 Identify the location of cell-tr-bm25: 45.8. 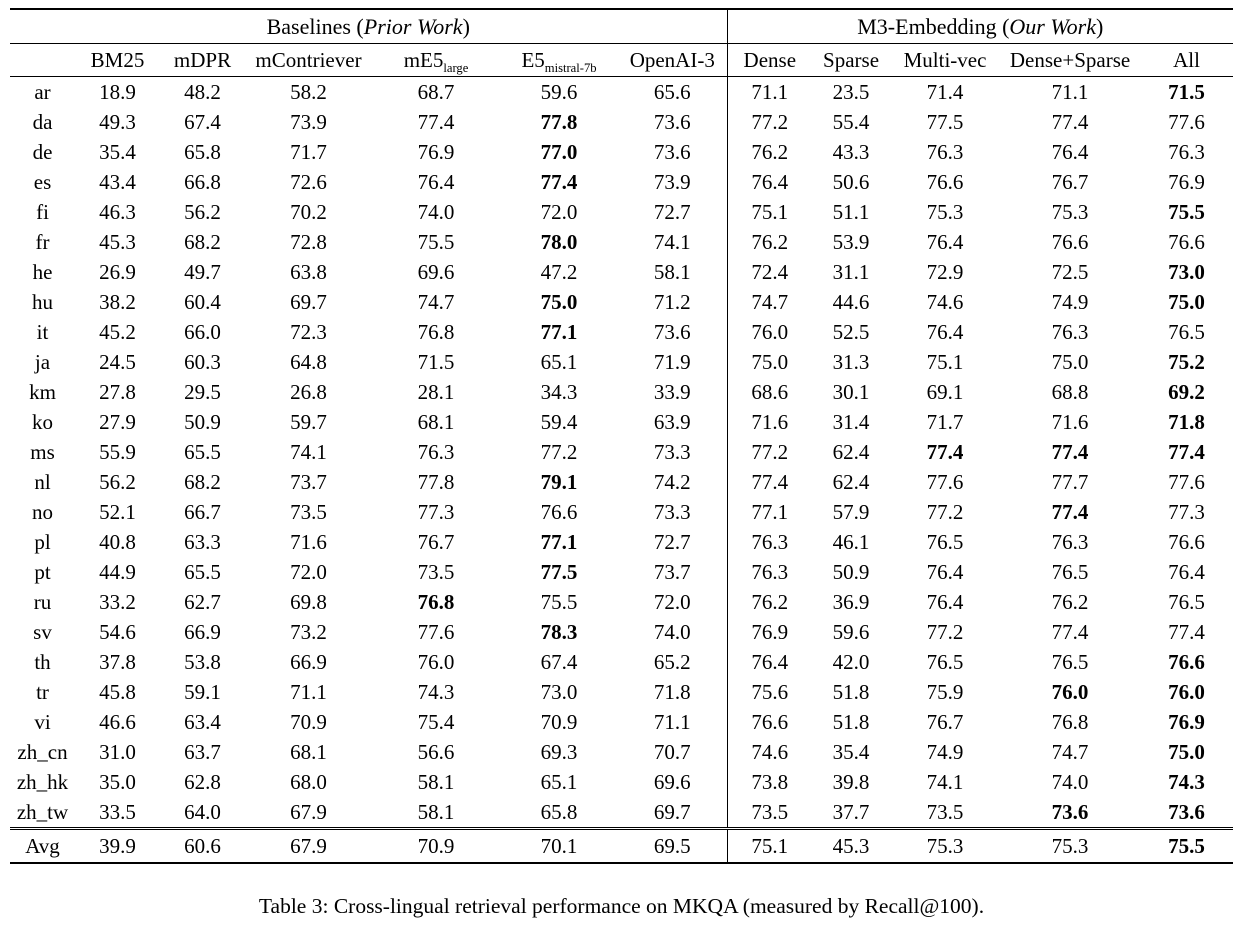
(117, 692).